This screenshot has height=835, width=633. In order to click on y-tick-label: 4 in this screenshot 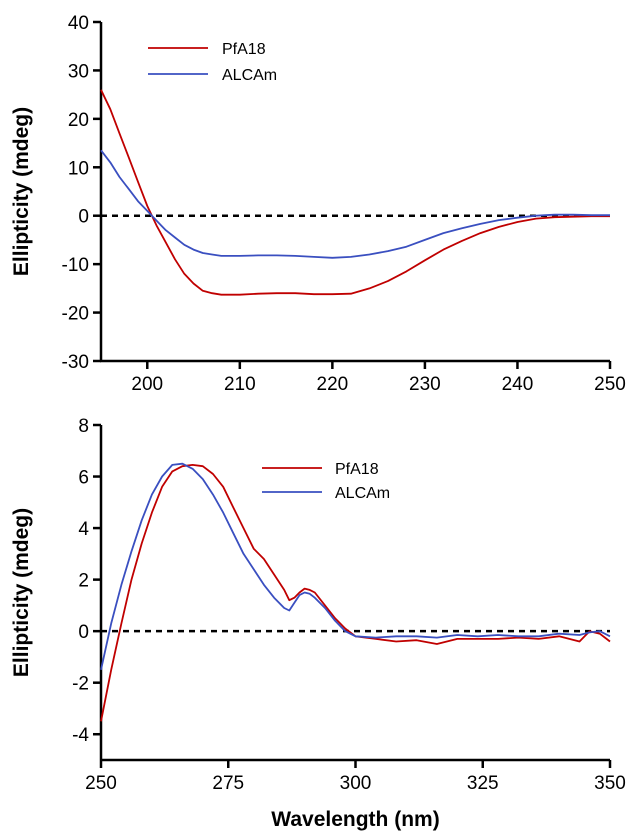, I will do `click(83, 529)`.